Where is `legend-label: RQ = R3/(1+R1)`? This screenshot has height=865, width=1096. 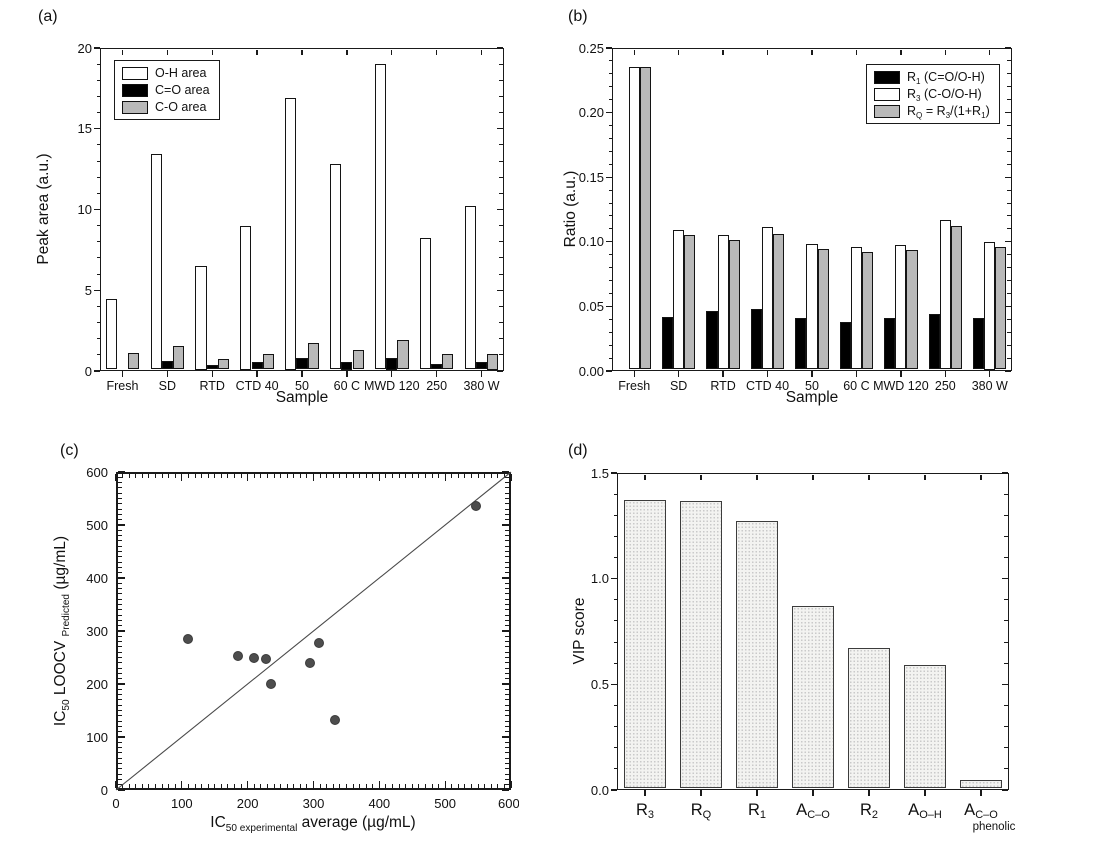 legend-label: RQ = R3/(1+R1) is located at coordinates (948, 112).